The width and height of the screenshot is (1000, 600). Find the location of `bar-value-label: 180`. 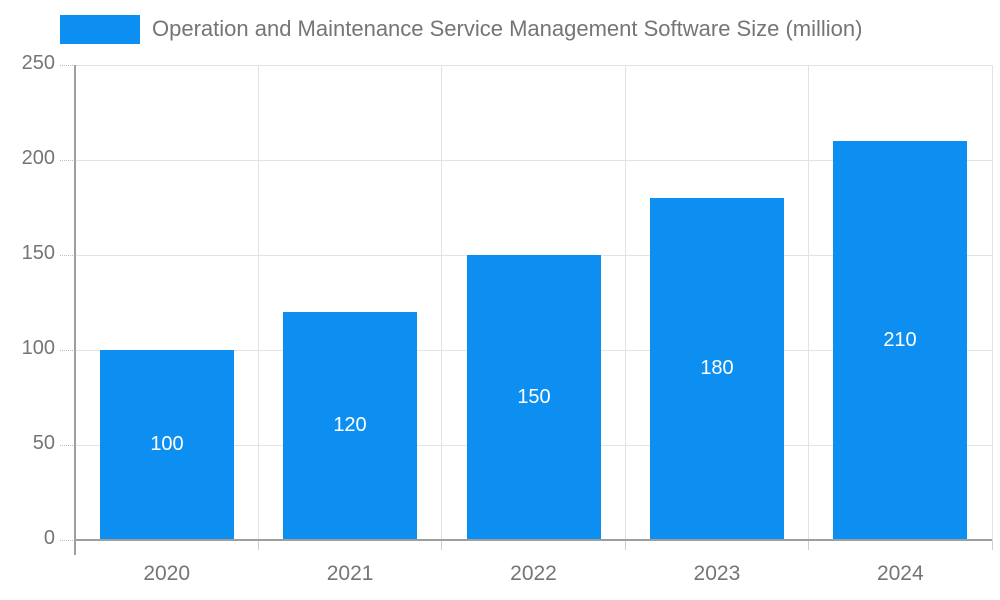

bar-value-label: 180 is located at coordinates (717, 368).